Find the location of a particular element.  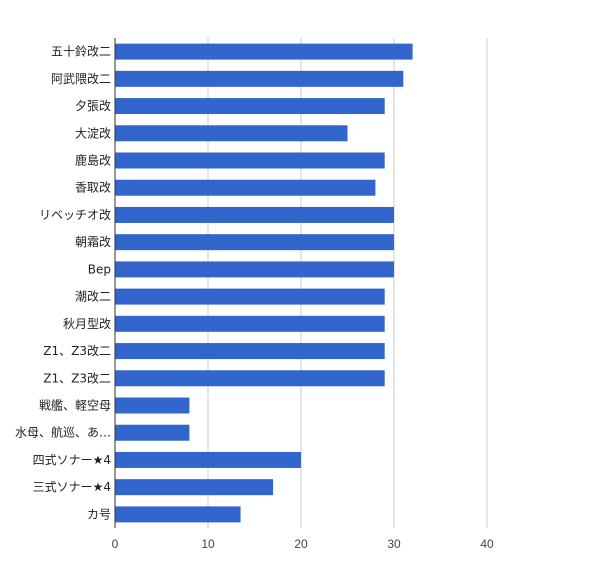

category-label: Bep is located at coordinates (99, 269).